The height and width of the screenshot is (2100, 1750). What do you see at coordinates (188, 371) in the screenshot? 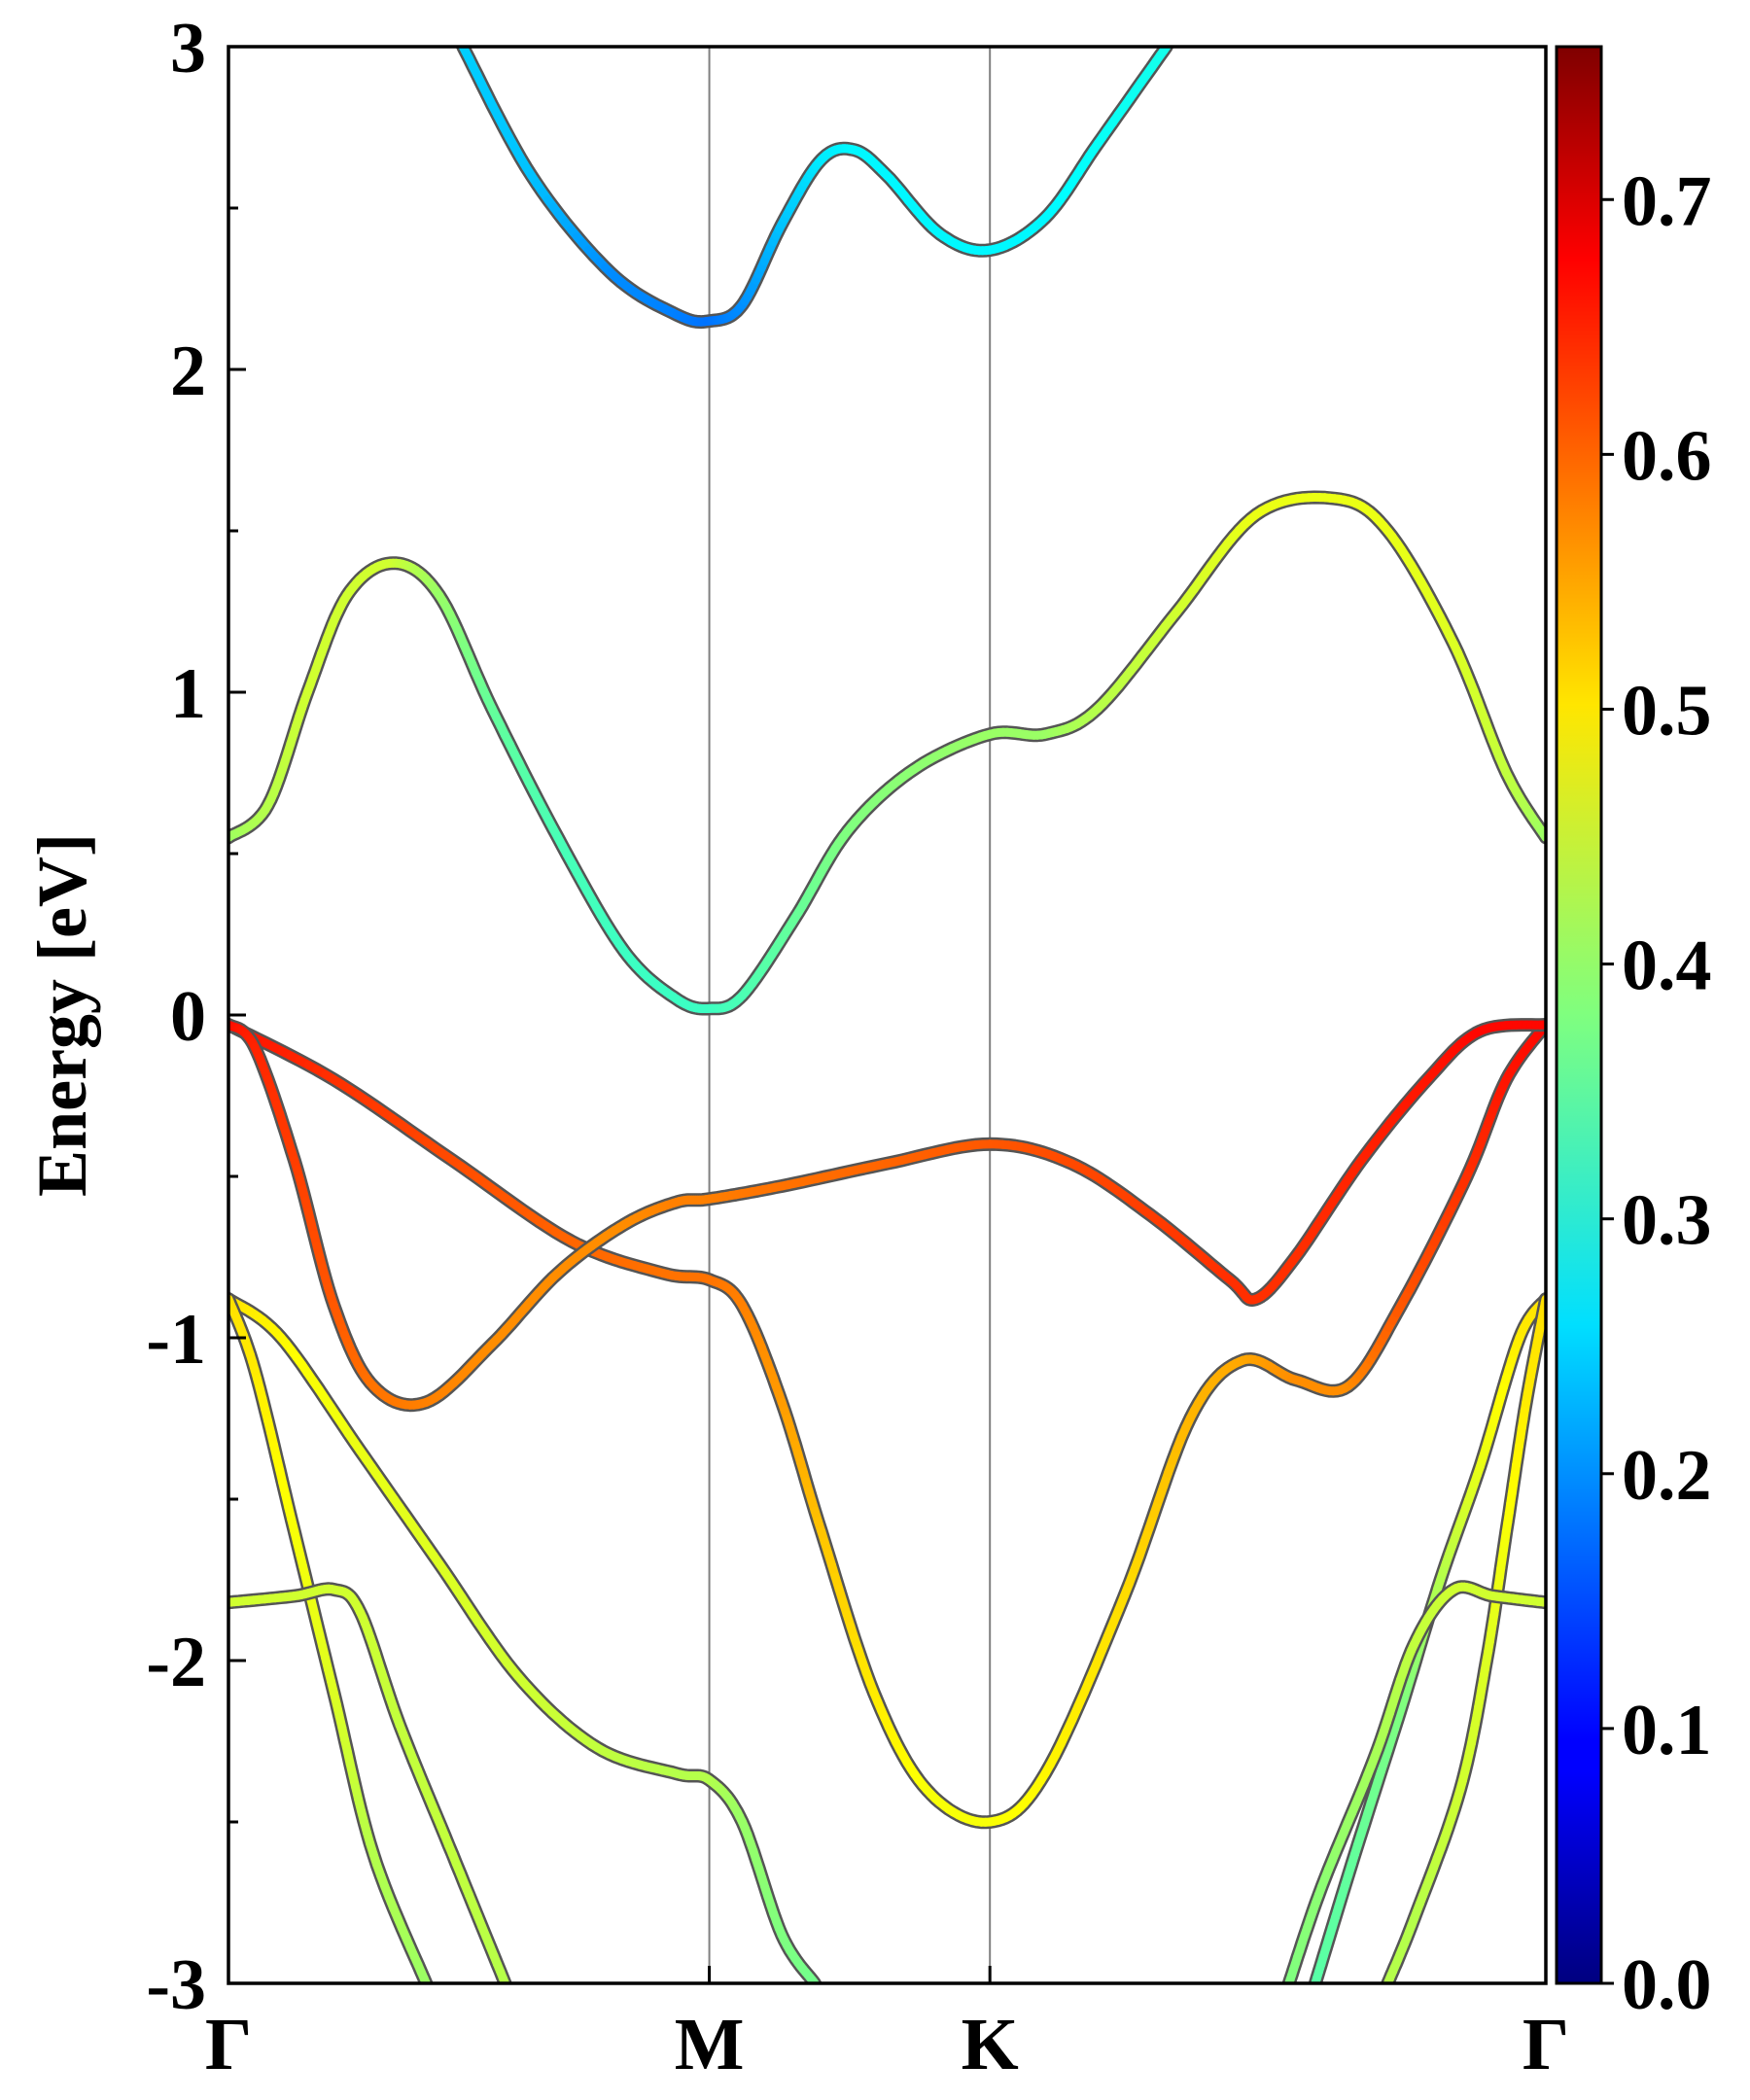
I see `y-tick-label: 2` at bounding box center [188, 371].